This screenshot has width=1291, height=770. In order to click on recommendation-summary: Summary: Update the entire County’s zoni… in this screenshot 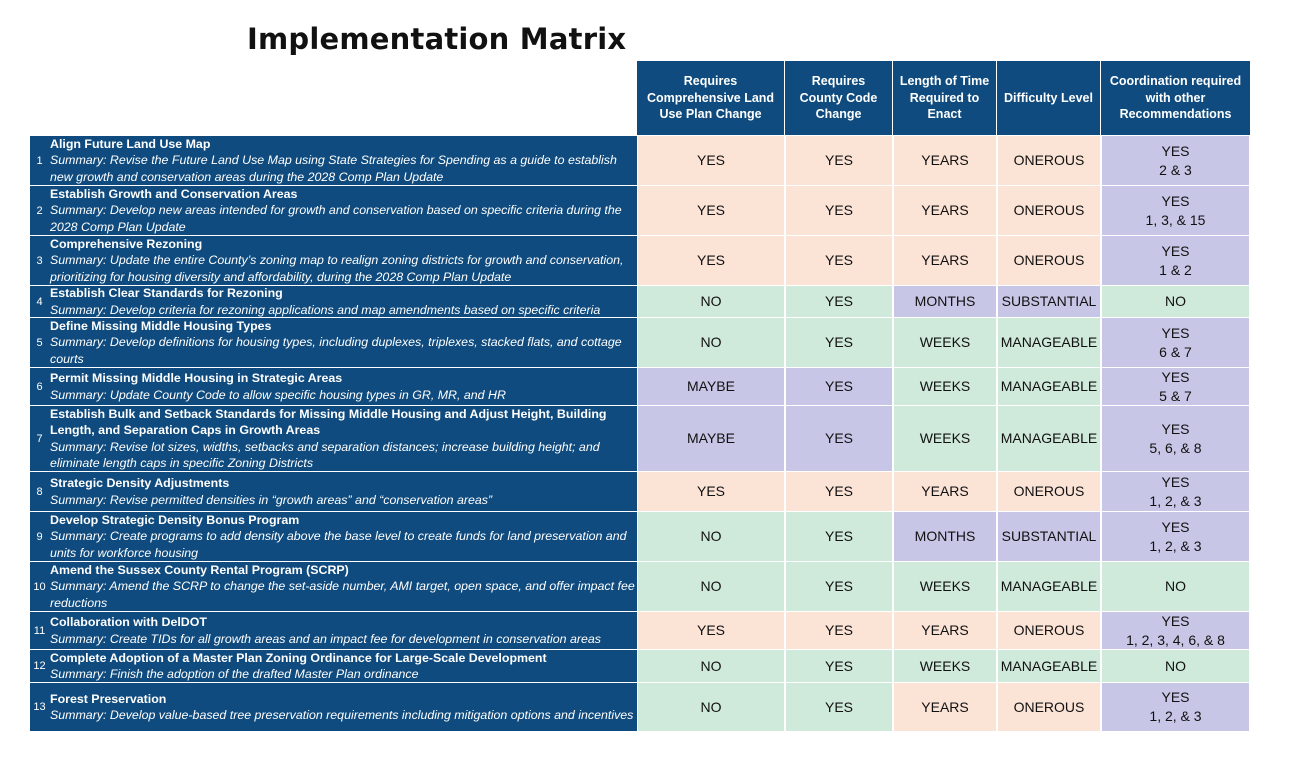, I will do `click(337, 268)`.